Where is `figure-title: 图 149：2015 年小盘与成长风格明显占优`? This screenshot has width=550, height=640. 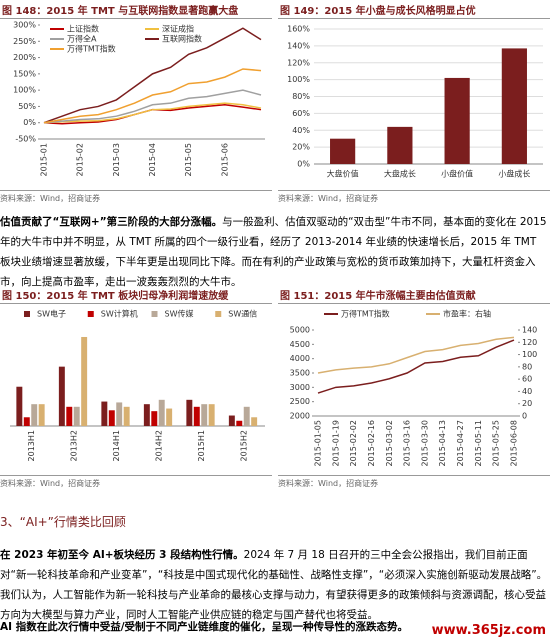
figure-title: 图 149：2015 年小盘与成长风格明显占优 is located at coordinates (414, 9).